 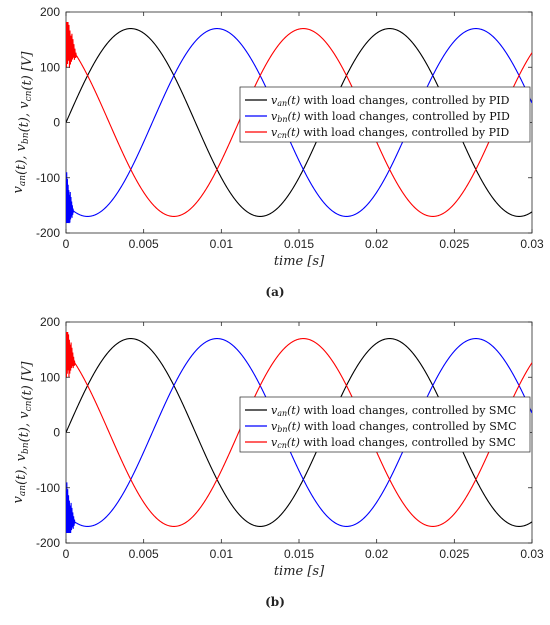 I want to click on figure-caption: (b), so click(x=275, y=602).